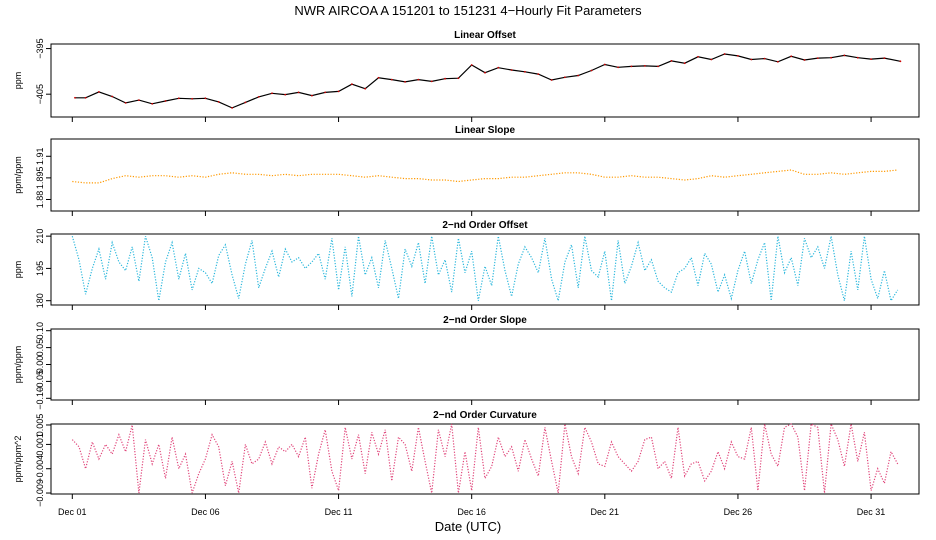  Describe the element at coordinates (485, 35) in the screenshot. I see `panel-title: Linear Offset` at that location.